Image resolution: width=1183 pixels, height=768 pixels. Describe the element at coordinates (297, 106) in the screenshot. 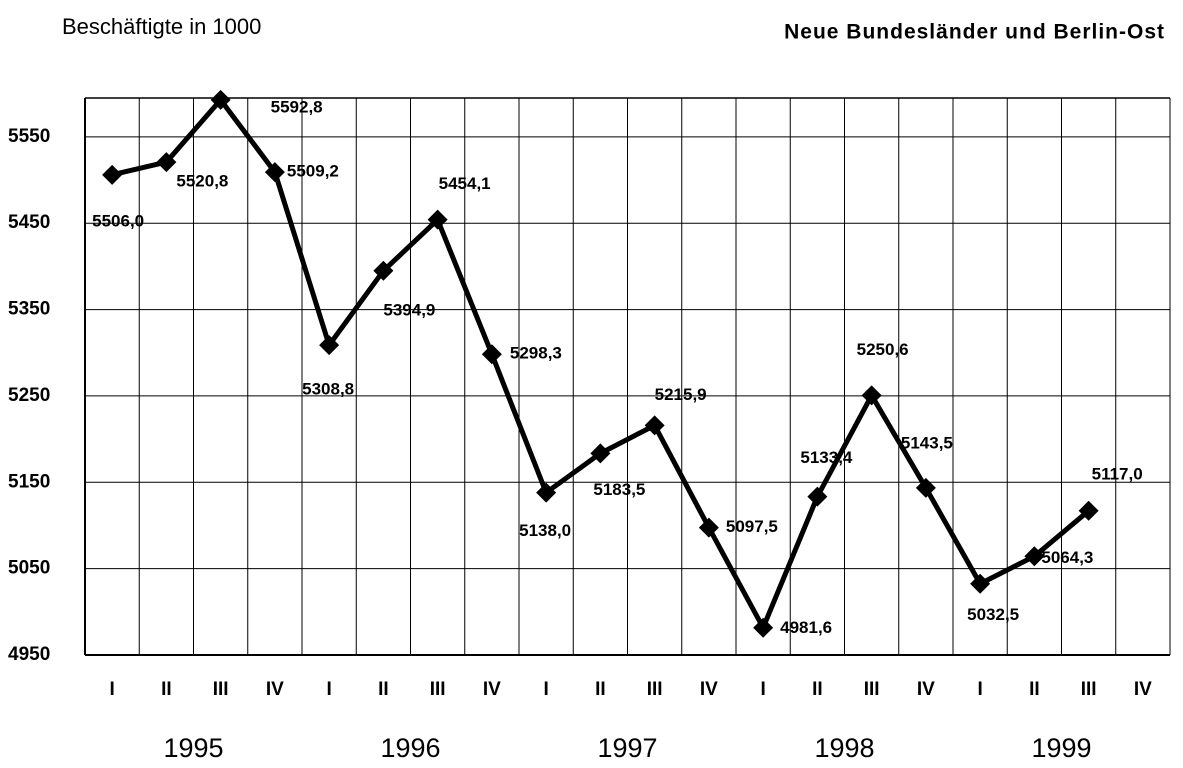

I see `data-label: 5592,8` at that location.